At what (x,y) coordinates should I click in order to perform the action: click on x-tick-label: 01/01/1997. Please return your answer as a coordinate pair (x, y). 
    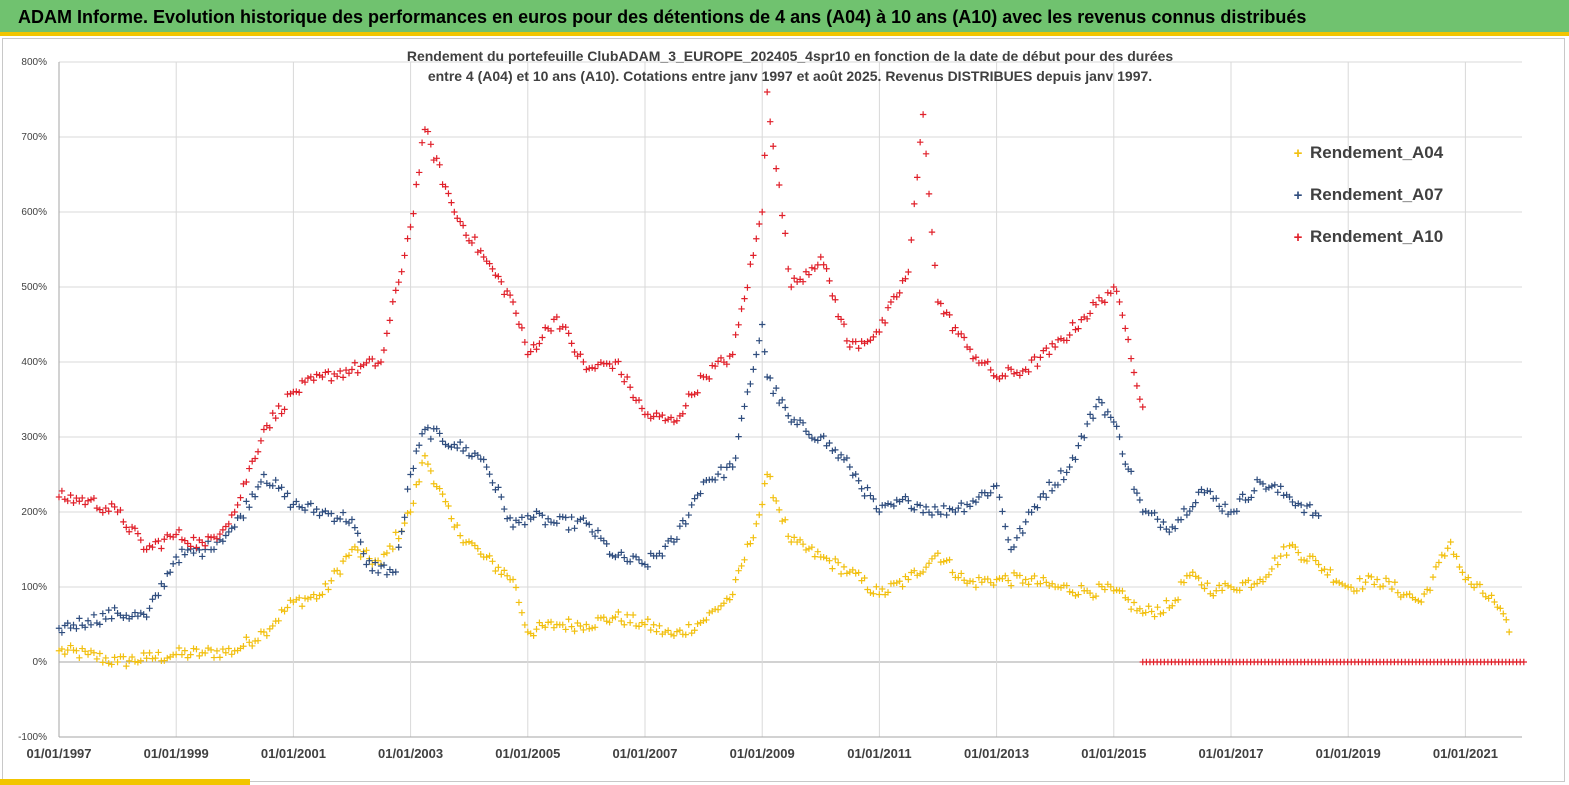
    Looking at the image, I should click on (58, 753).